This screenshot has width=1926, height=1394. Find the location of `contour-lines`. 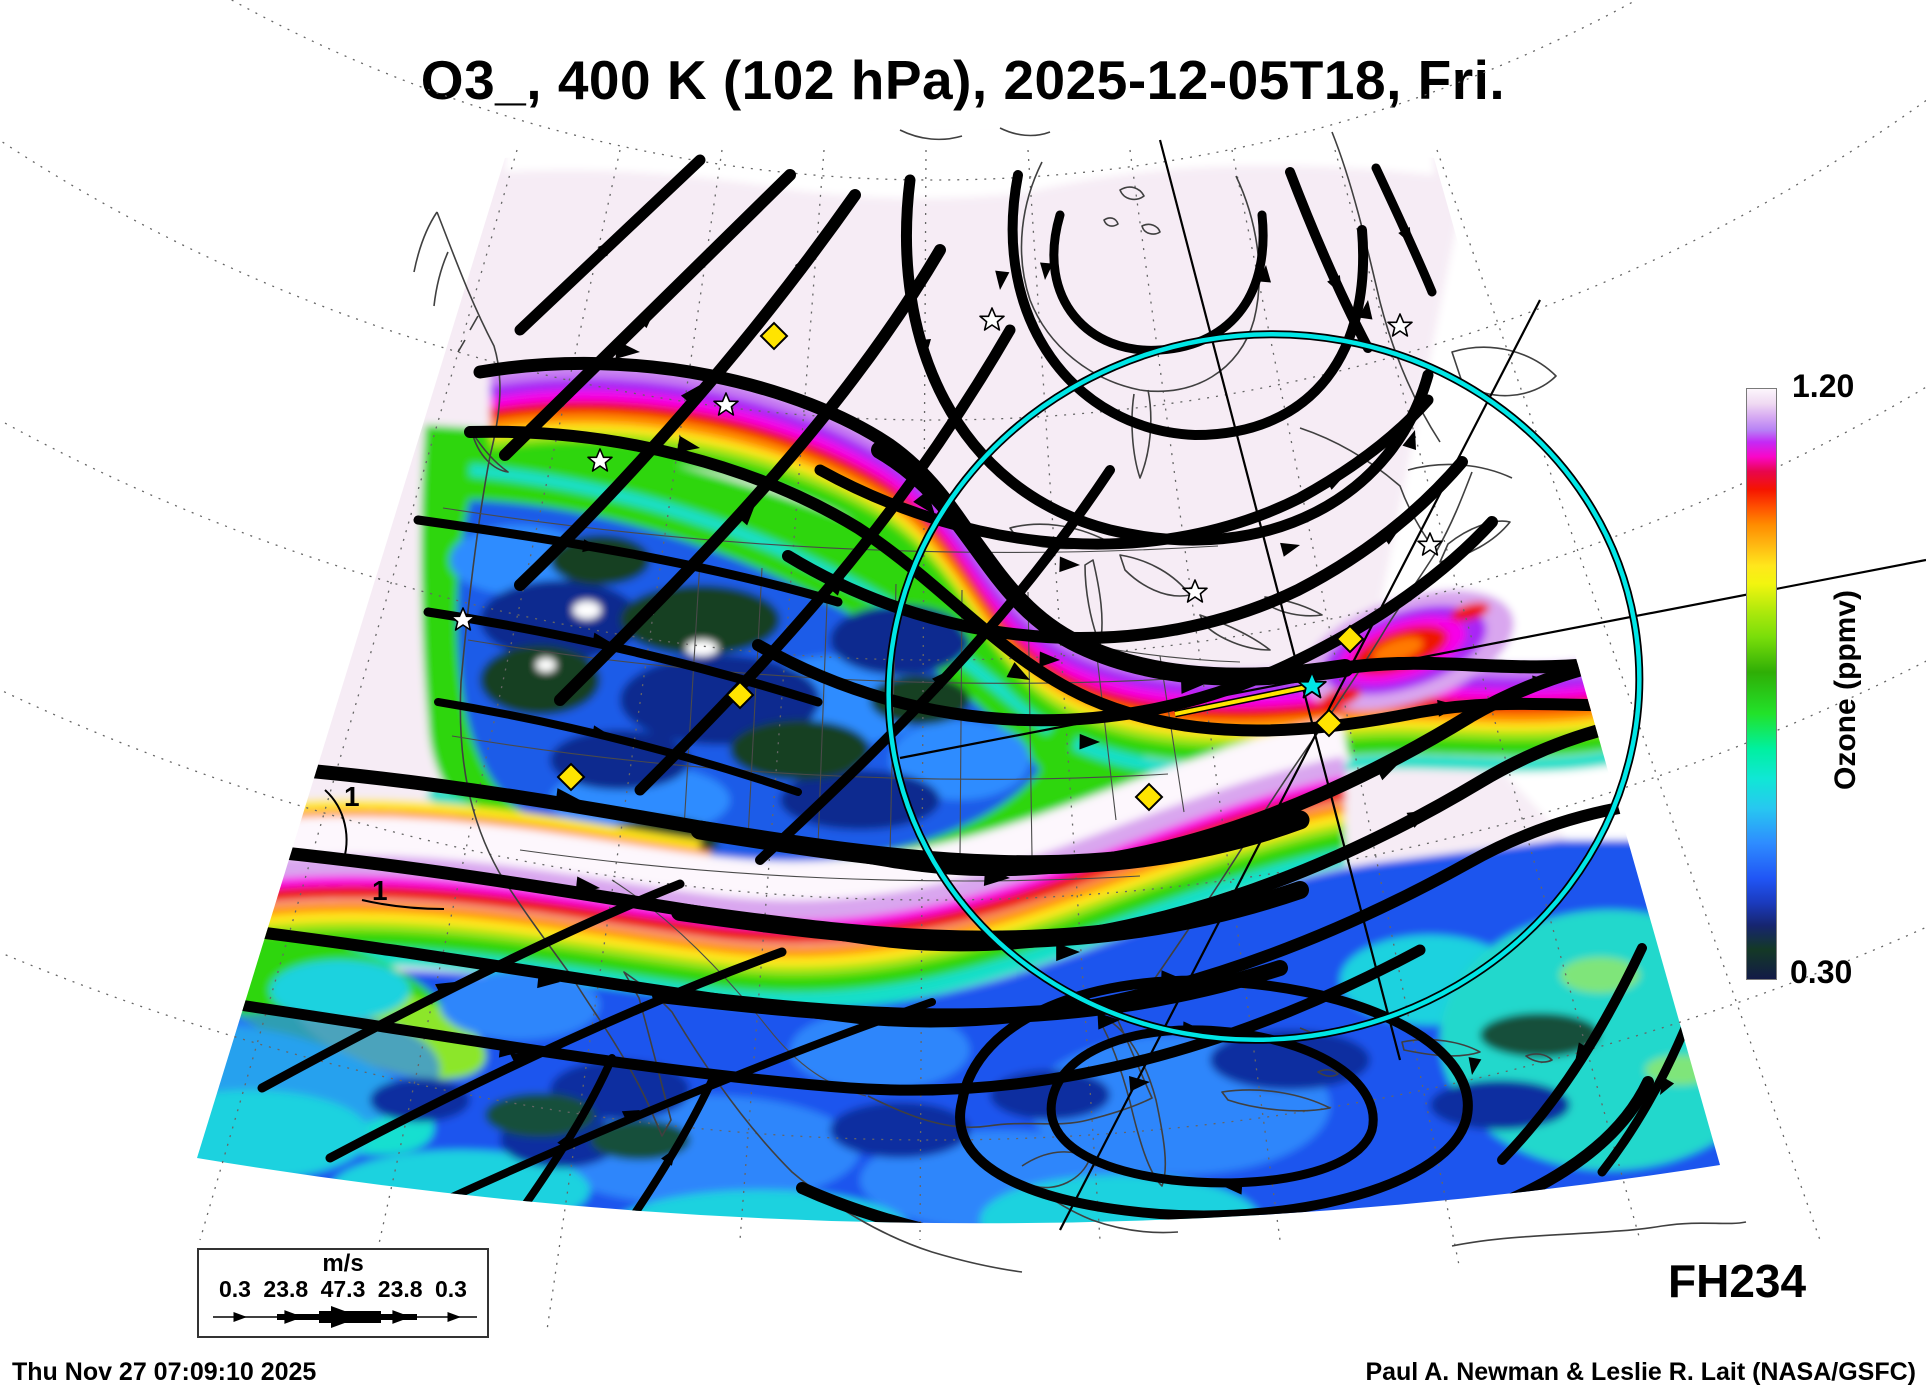

contour-lines is located at coordinates (384, 849).